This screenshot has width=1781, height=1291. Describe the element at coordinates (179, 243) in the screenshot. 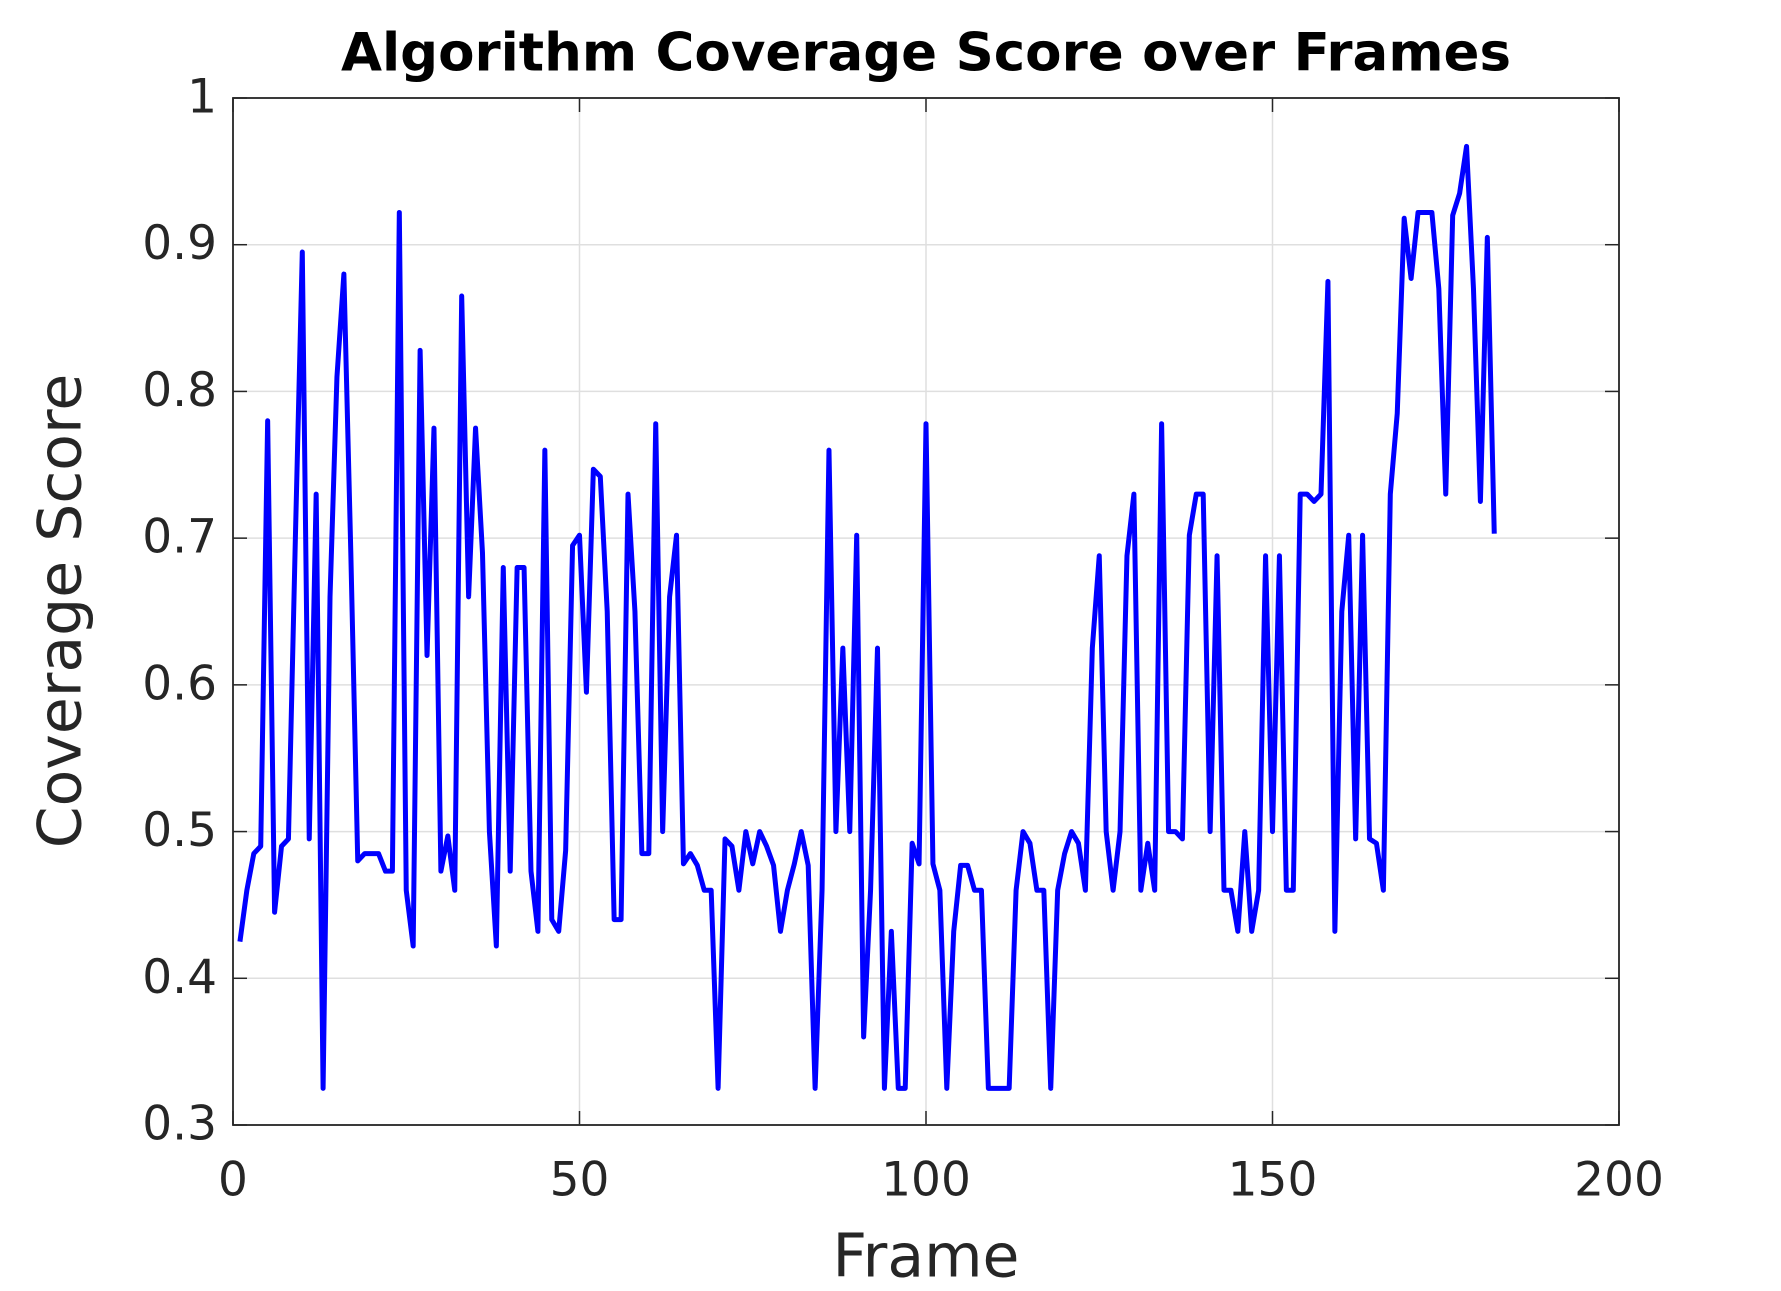

I see `y-tick-label: 0.9` at that location.